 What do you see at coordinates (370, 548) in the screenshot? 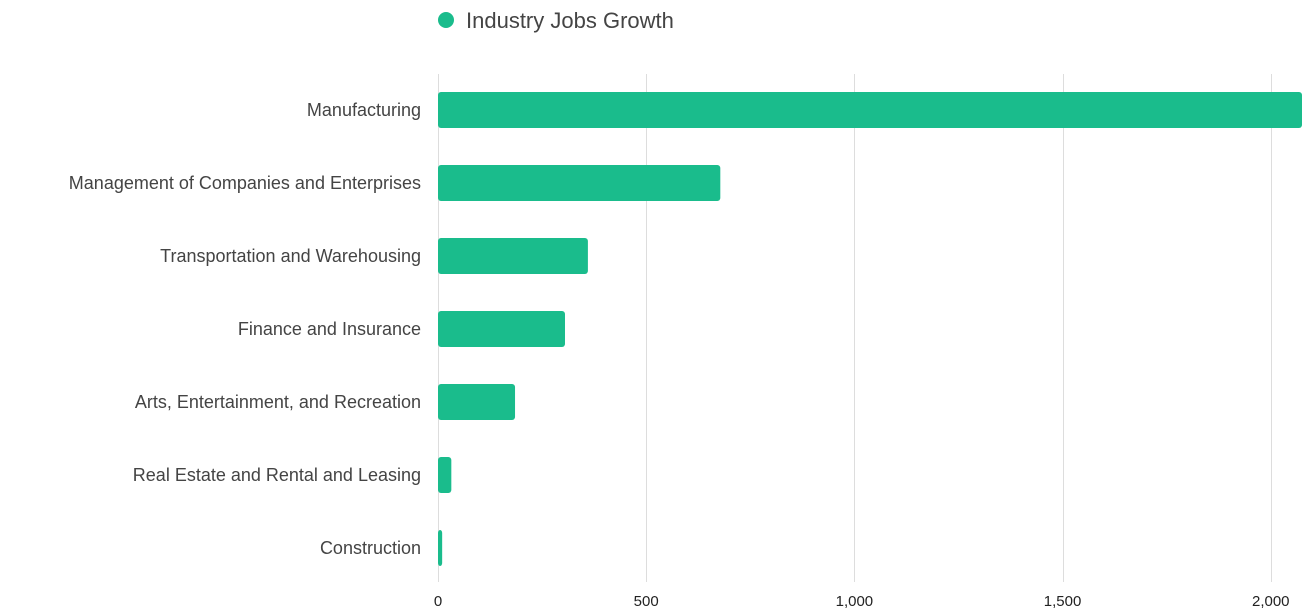
I see `category-label: Construction` at bounding box center [370, 548].